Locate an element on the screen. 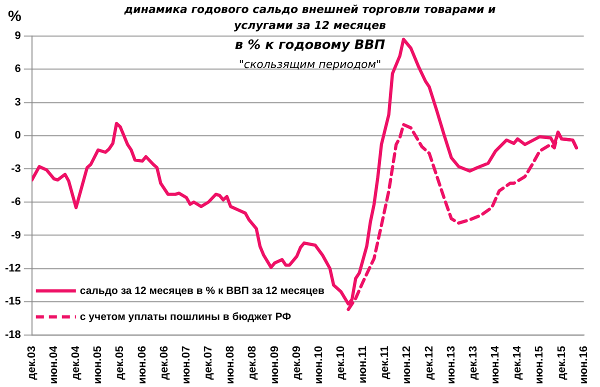  x-tick-label: дек.07 is located at coordinates (208, 363).